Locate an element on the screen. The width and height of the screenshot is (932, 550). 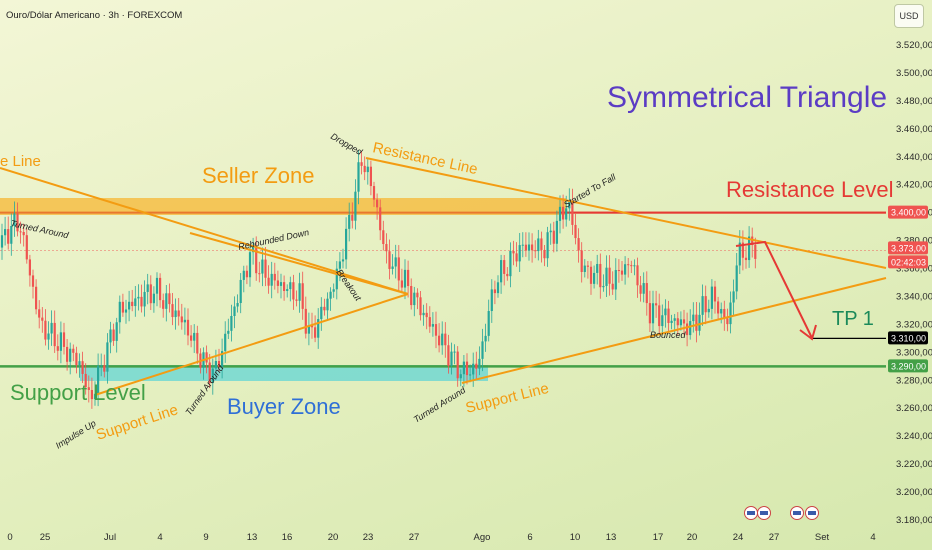
x-tick-label: 10 is located at coordinates (575, 537).